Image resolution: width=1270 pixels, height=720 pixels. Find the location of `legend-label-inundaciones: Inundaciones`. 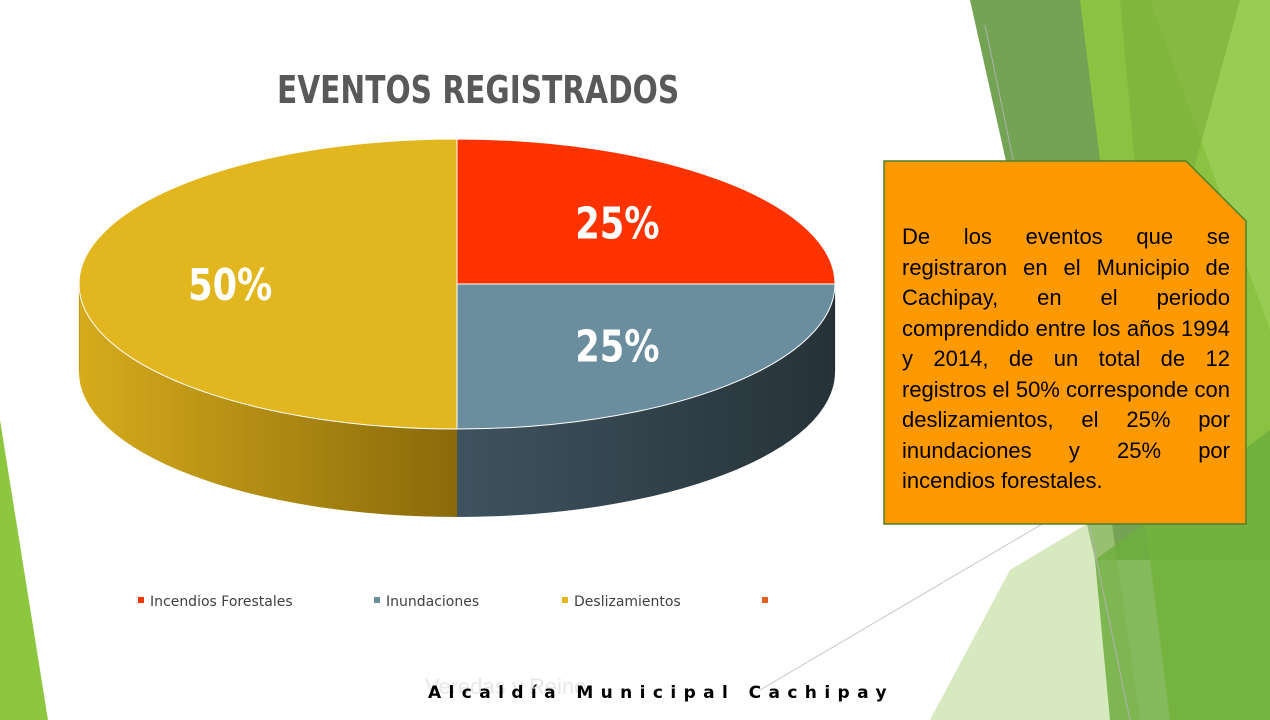

legend-label-inundaciones: Inundaciones is located at coordinates (433, 602).